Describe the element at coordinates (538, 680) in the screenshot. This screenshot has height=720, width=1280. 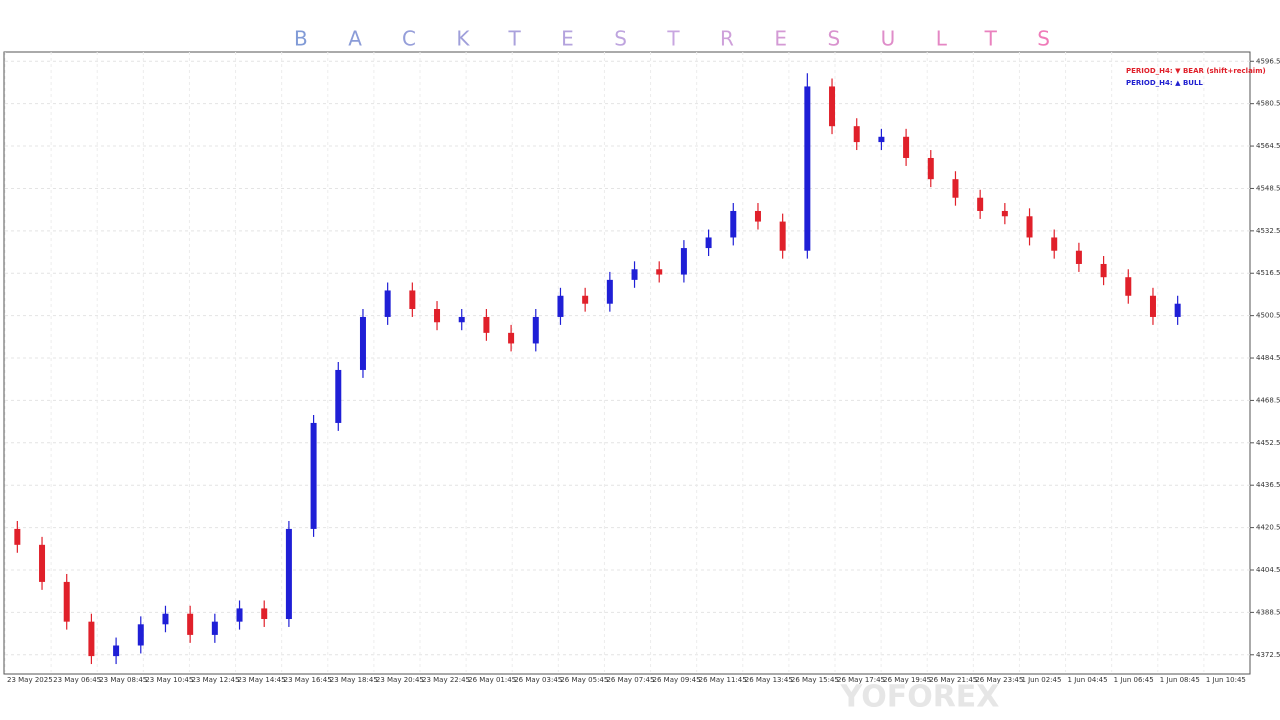
I see `x-tick-label: 26 May 03:45` at that location.